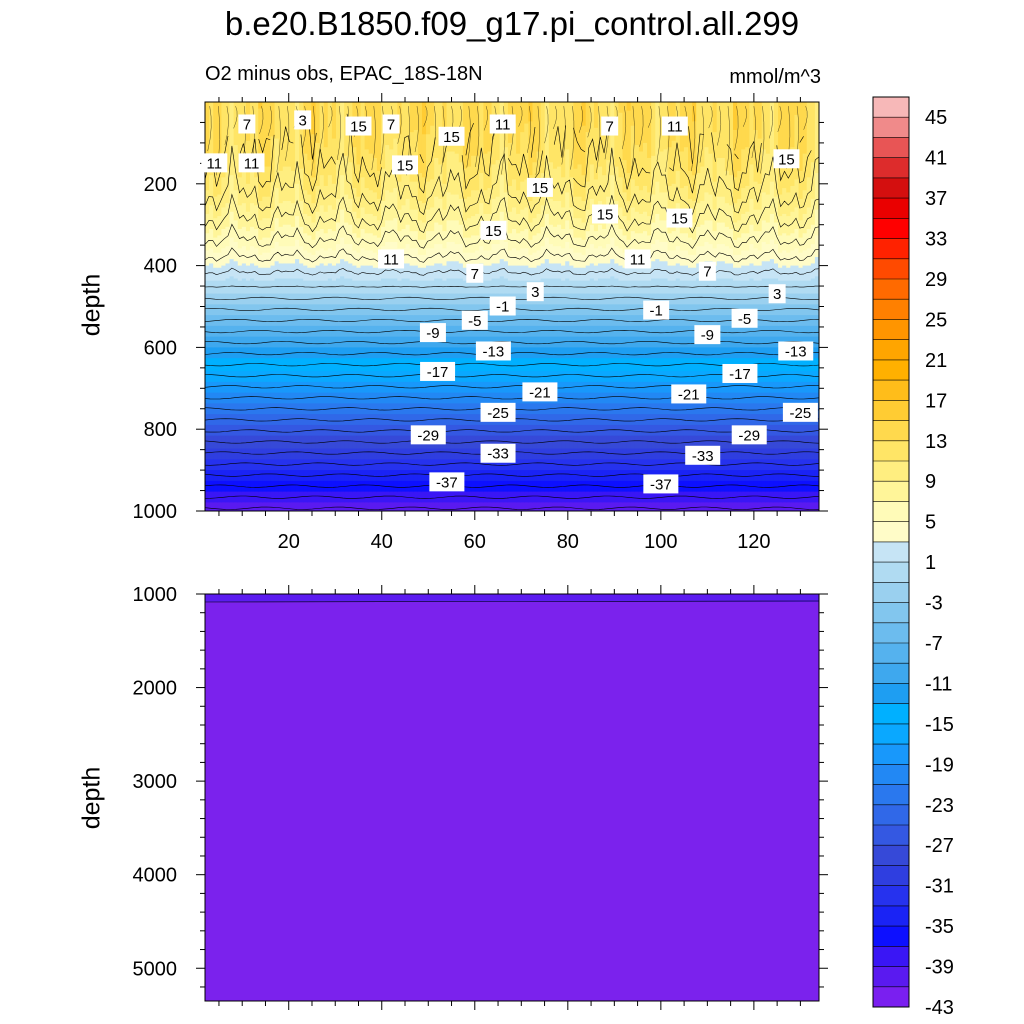 The height and width of the screenshot is (1024, 1024). I want to click on y-tick-label: 1000, so click(155, 595).